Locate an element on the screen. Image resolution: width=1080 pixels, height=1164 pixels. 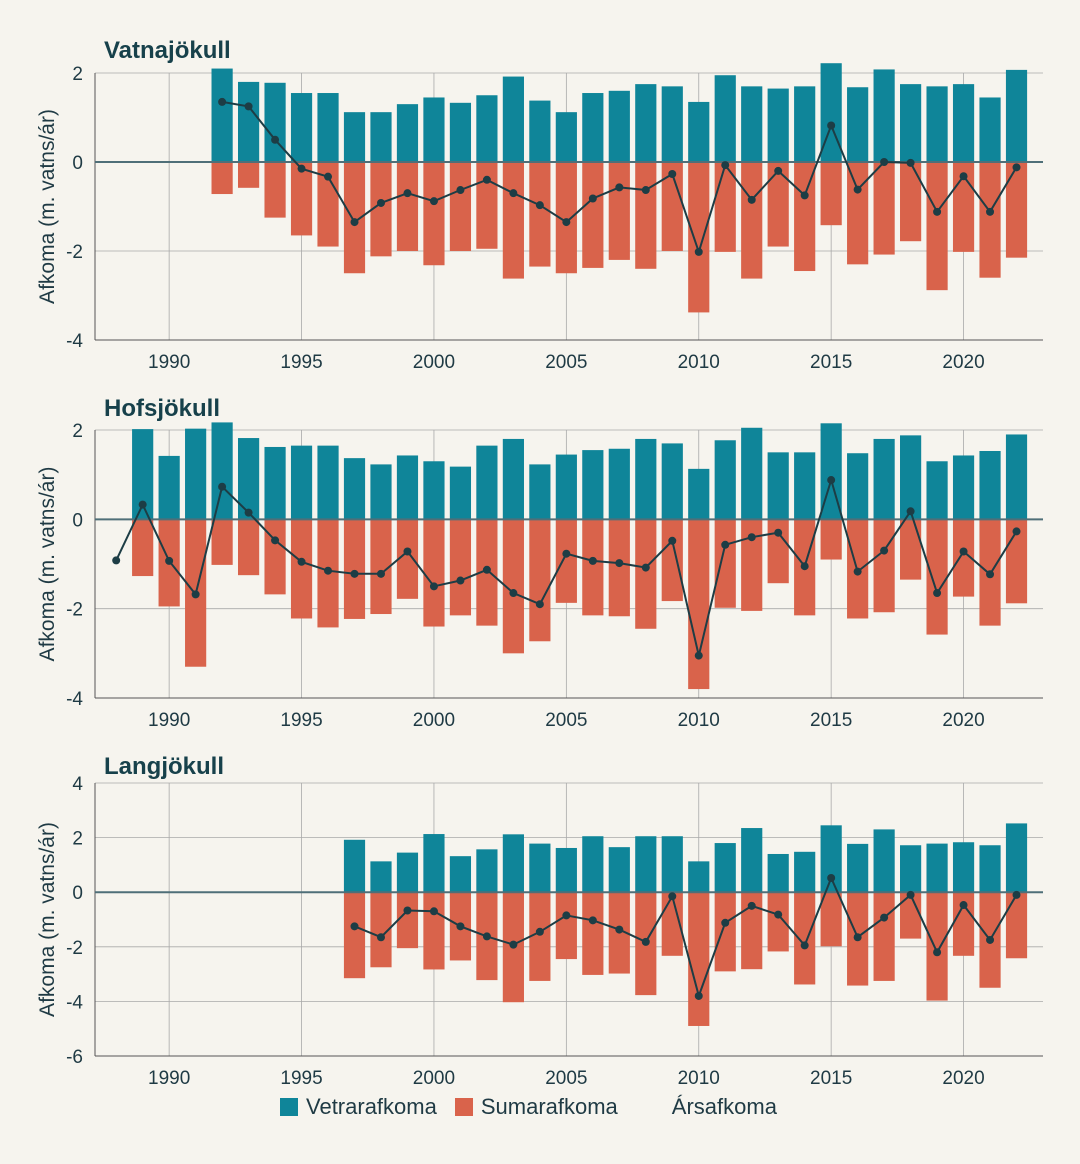
hofsjokull-annual-point-2018 is located at coordinates (910, 511).